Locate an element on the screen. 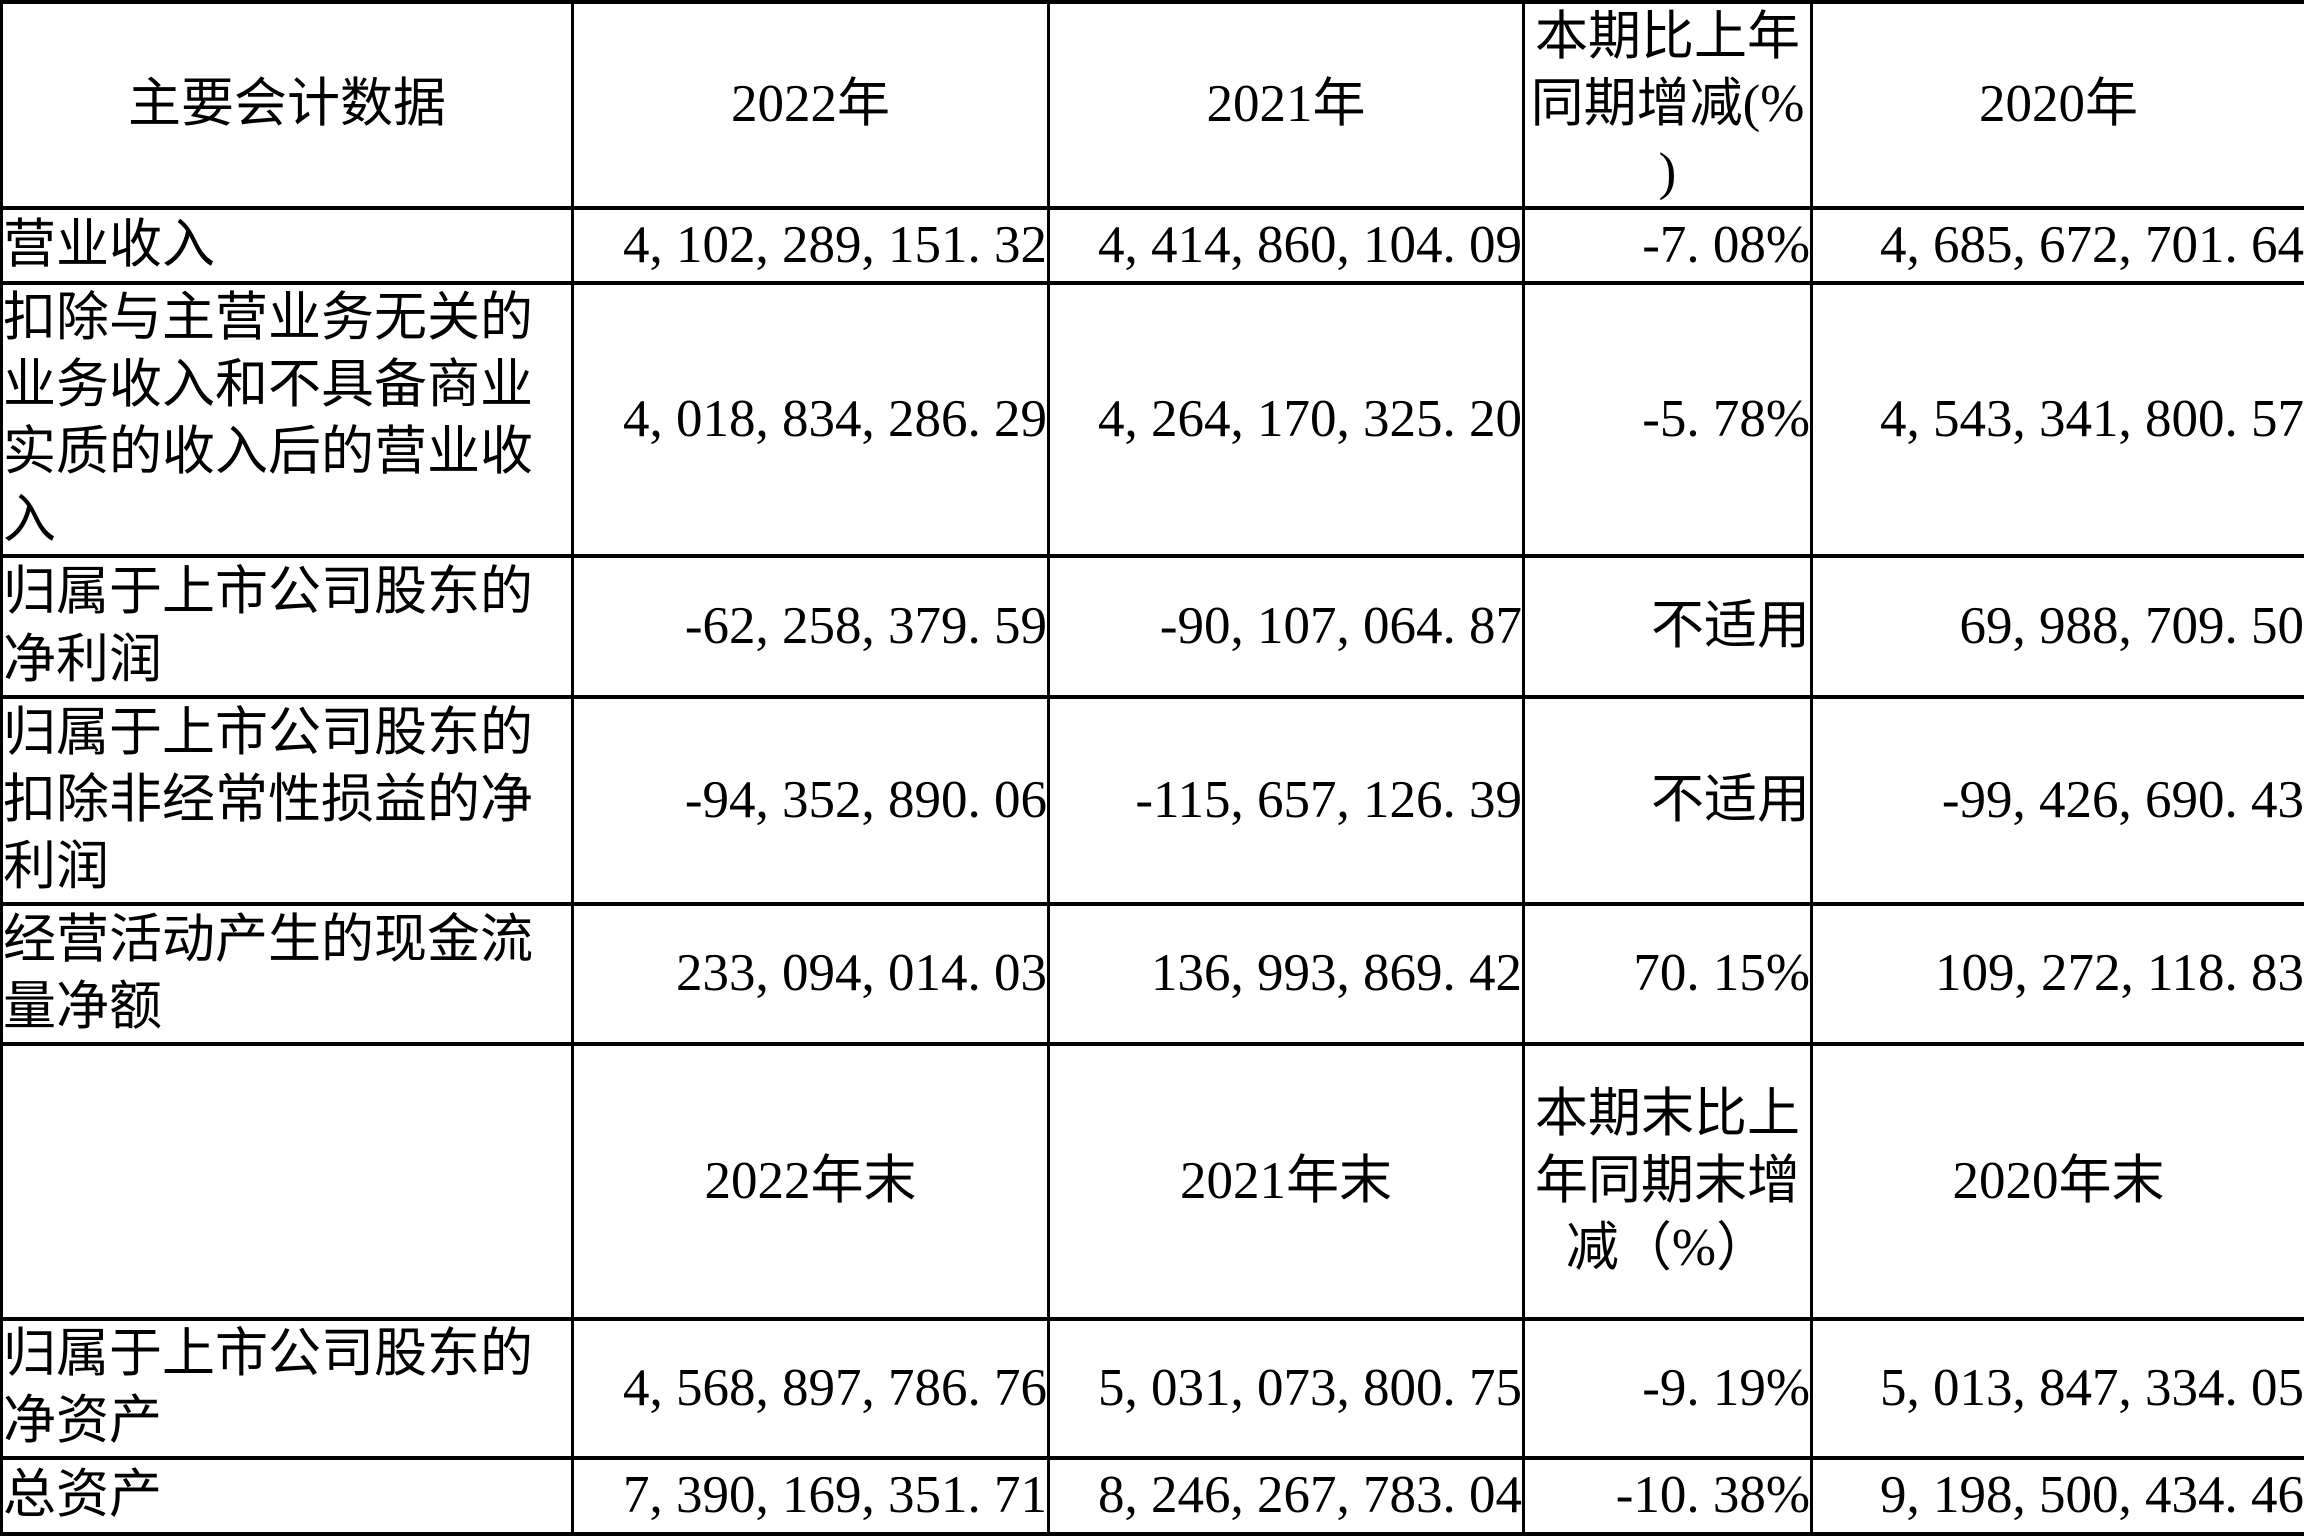  header-main-metrics: 主要会计数据 is located at coordinates (287, 105).